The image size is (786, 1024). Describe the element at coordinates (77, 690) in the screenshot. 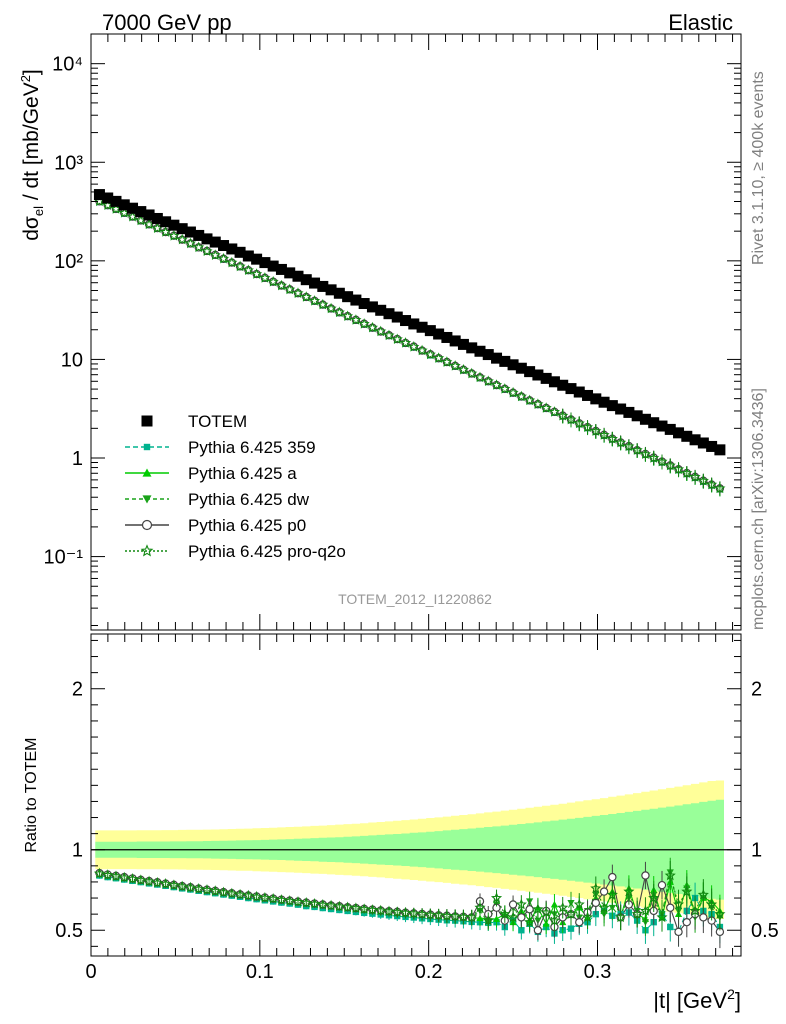

I see `ratio-y-tick-label: 2` at that location.